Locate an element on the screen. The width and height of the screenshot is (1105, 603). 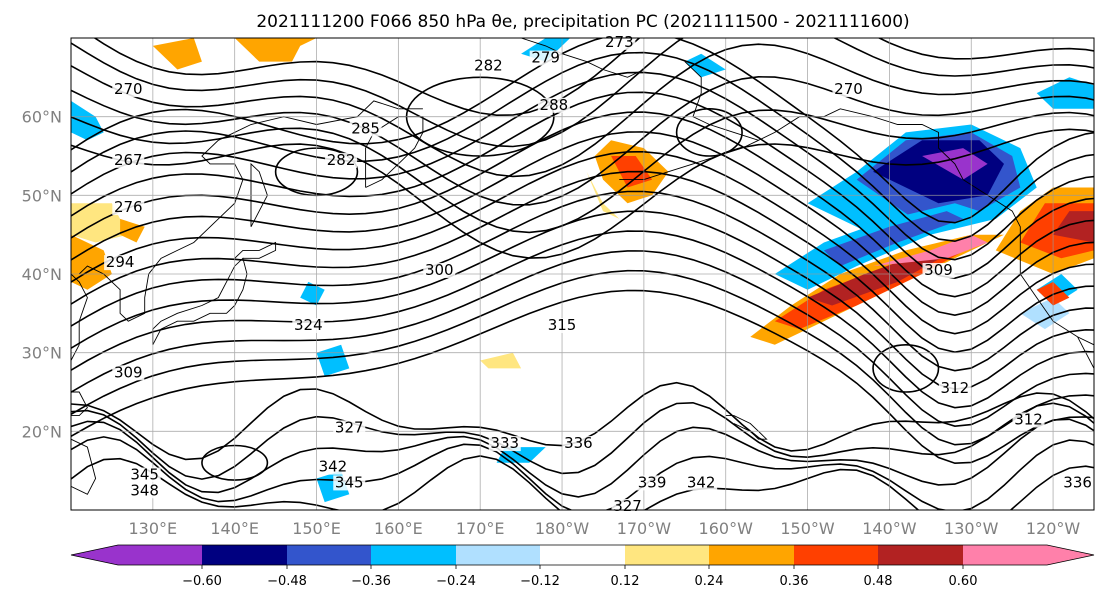
contour-label: 339 is located at coordinates (652, 482).